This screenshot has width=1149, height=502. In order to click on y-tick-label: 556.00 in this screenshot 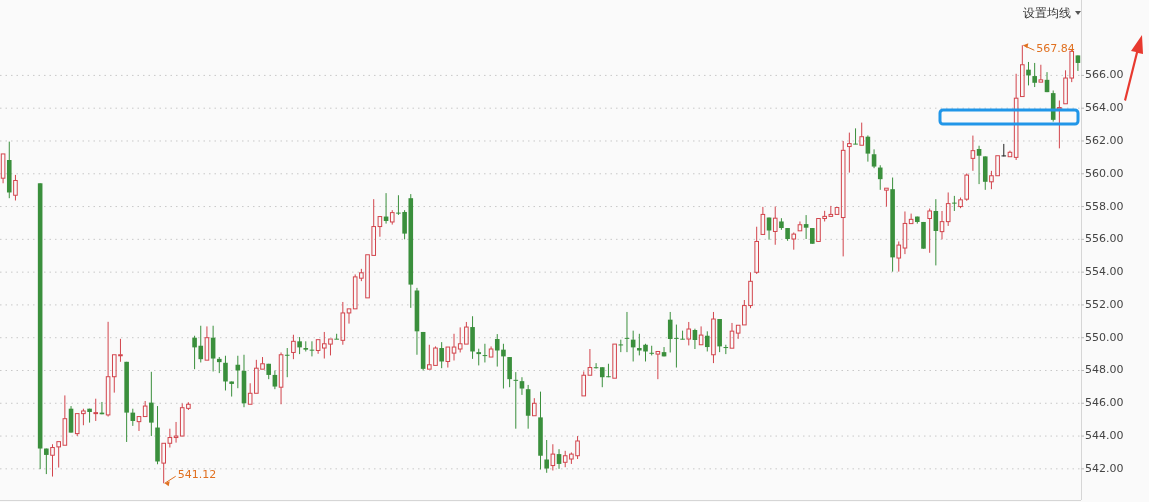, I will do `click(1104, 239)`.